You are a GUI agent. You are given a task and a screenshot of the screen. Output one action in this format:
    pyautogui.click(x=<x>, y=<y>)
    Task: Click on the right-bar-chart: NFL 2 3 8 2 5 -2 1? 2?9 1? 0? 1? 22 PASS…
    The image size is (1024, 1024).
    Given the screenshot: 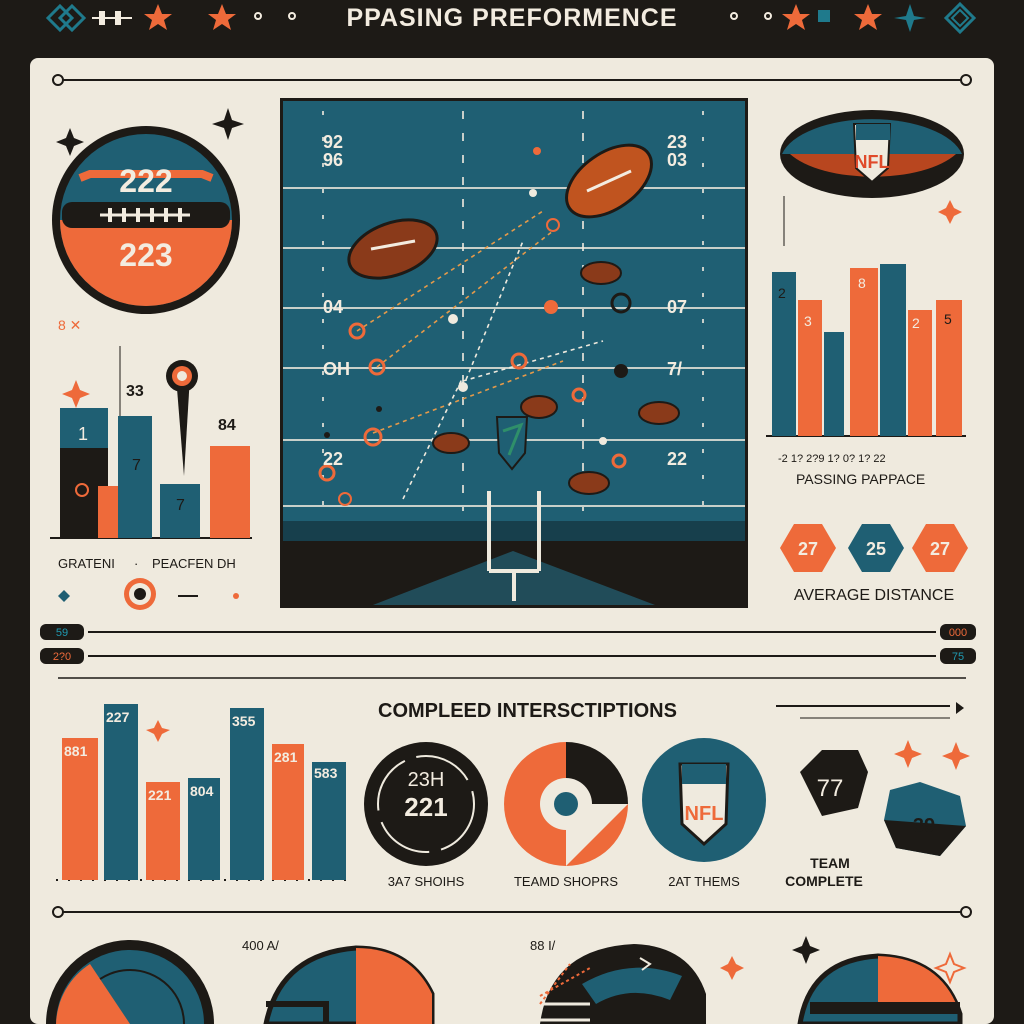 What is the action you would take?
    pyautogui.click(x=866, y=298)
    